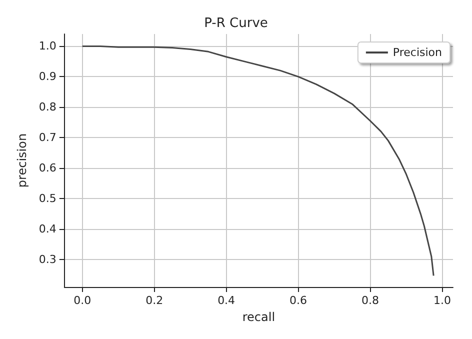  I want to click on x-tick-label: 0.6, so click(299, 300).